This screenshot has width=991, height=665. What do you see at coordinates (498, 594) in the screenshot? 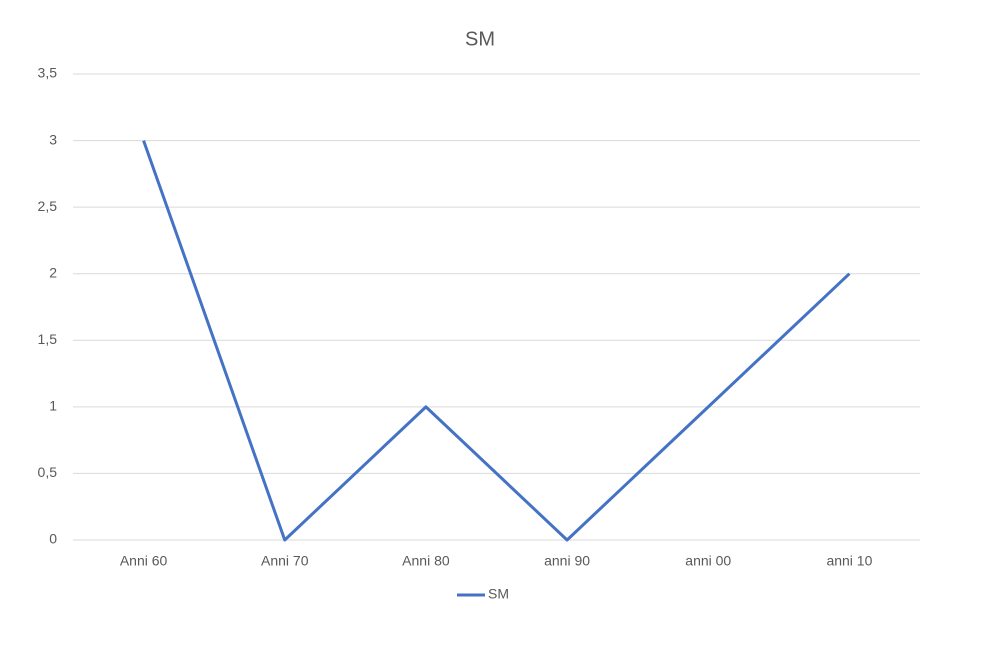
I see `legend-label: SM` at bounding box center [498, 594].